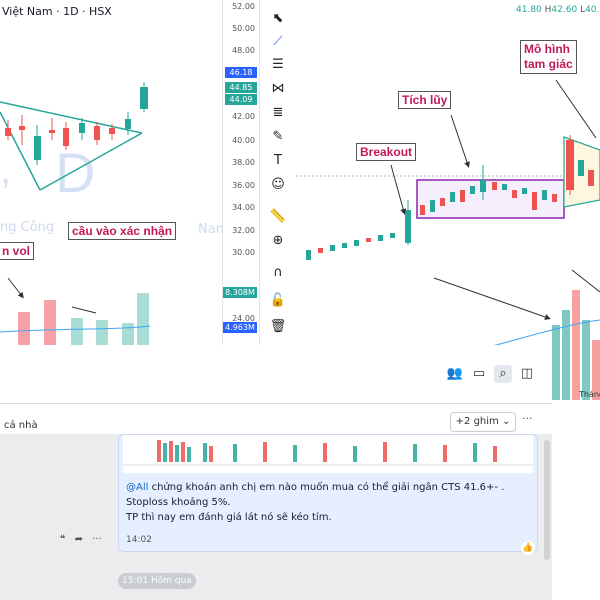 The height and width of the screenshot is (600, 600). I want to click on attached-chart-thumbnail, so click(328, 454).